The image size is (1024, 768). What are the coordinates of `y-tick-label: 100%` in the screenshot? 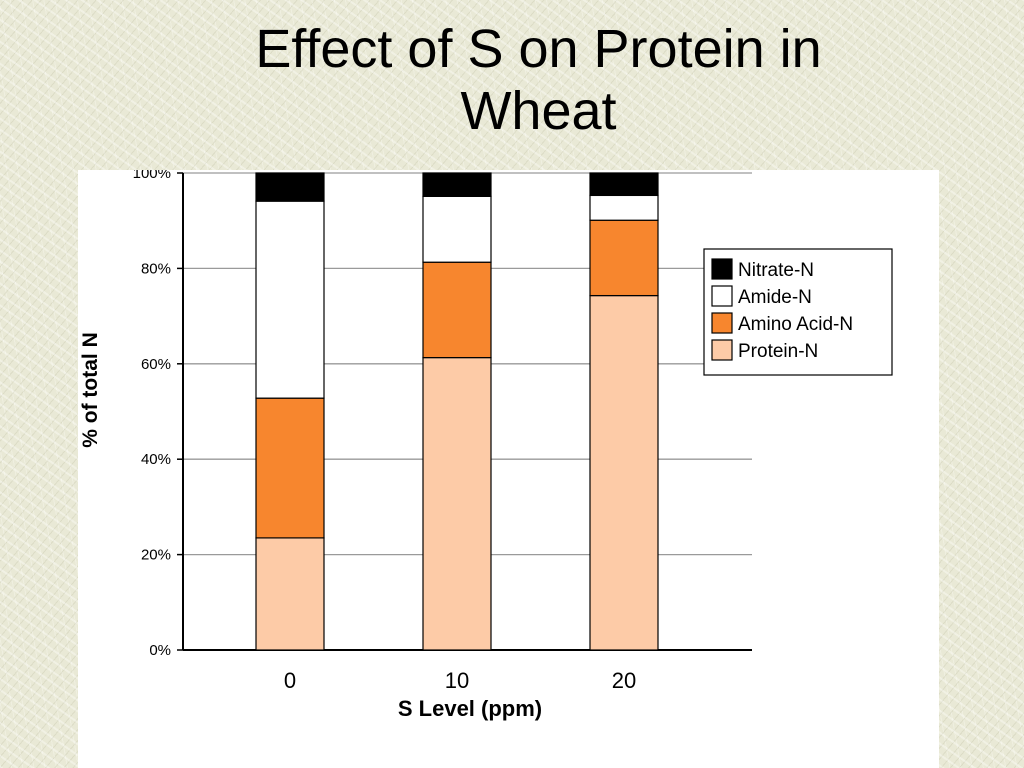 It's located at (152, 176).